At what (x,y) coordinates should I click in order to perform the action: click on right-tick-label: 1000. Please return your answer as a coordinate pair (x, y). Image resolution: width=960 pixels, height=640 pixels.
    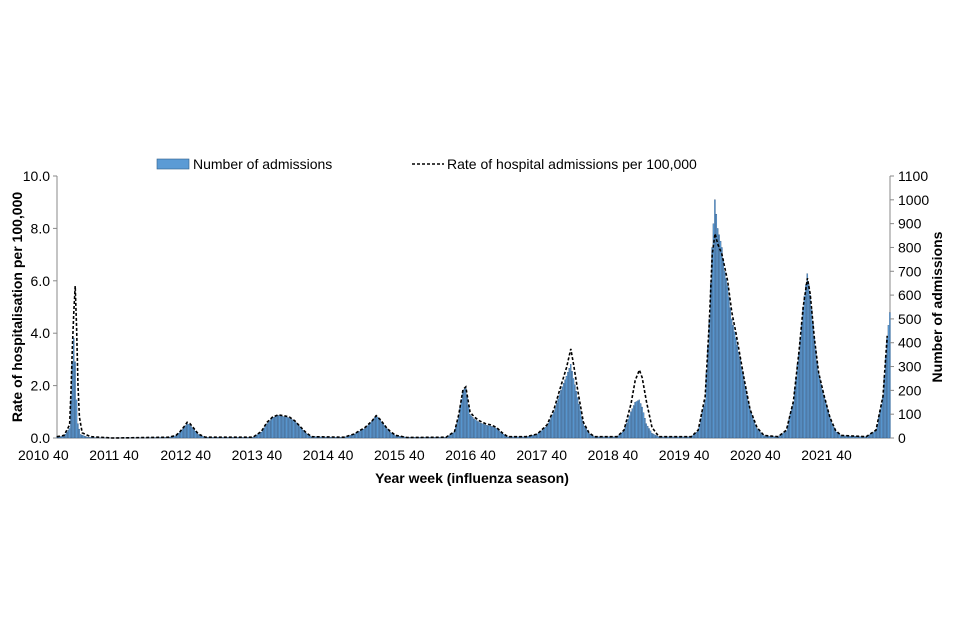
    Looking at the image, I should click on (913, 200).